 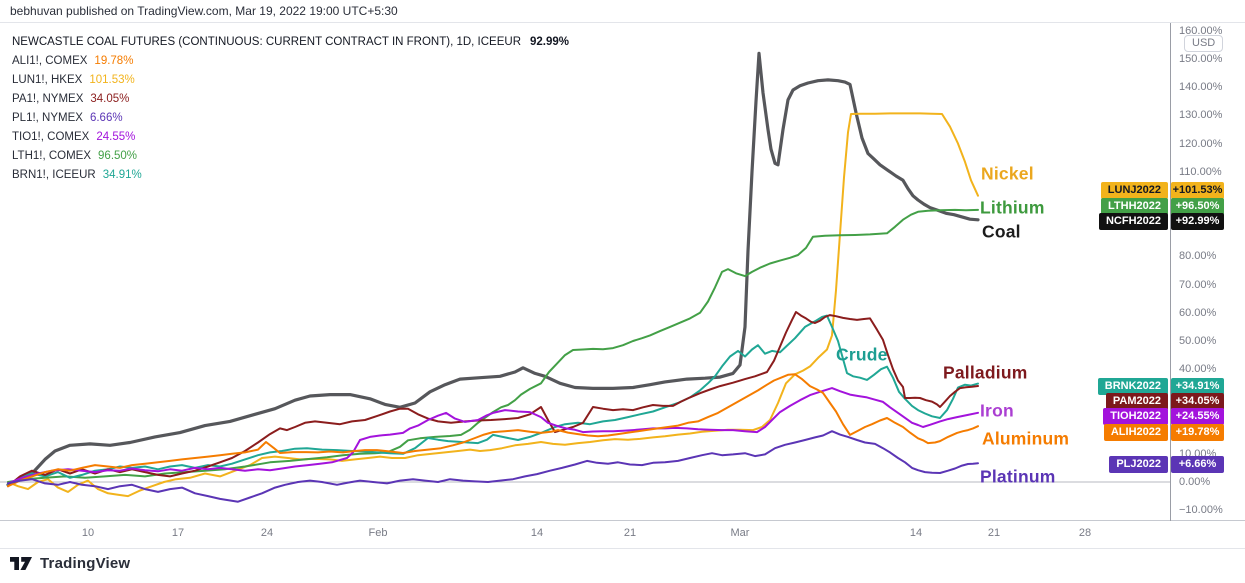 What do you see at coordinates (114, 61) in the screenshot?
I see `legend-item-change: 19.78%` at bounding box center [114, 61].